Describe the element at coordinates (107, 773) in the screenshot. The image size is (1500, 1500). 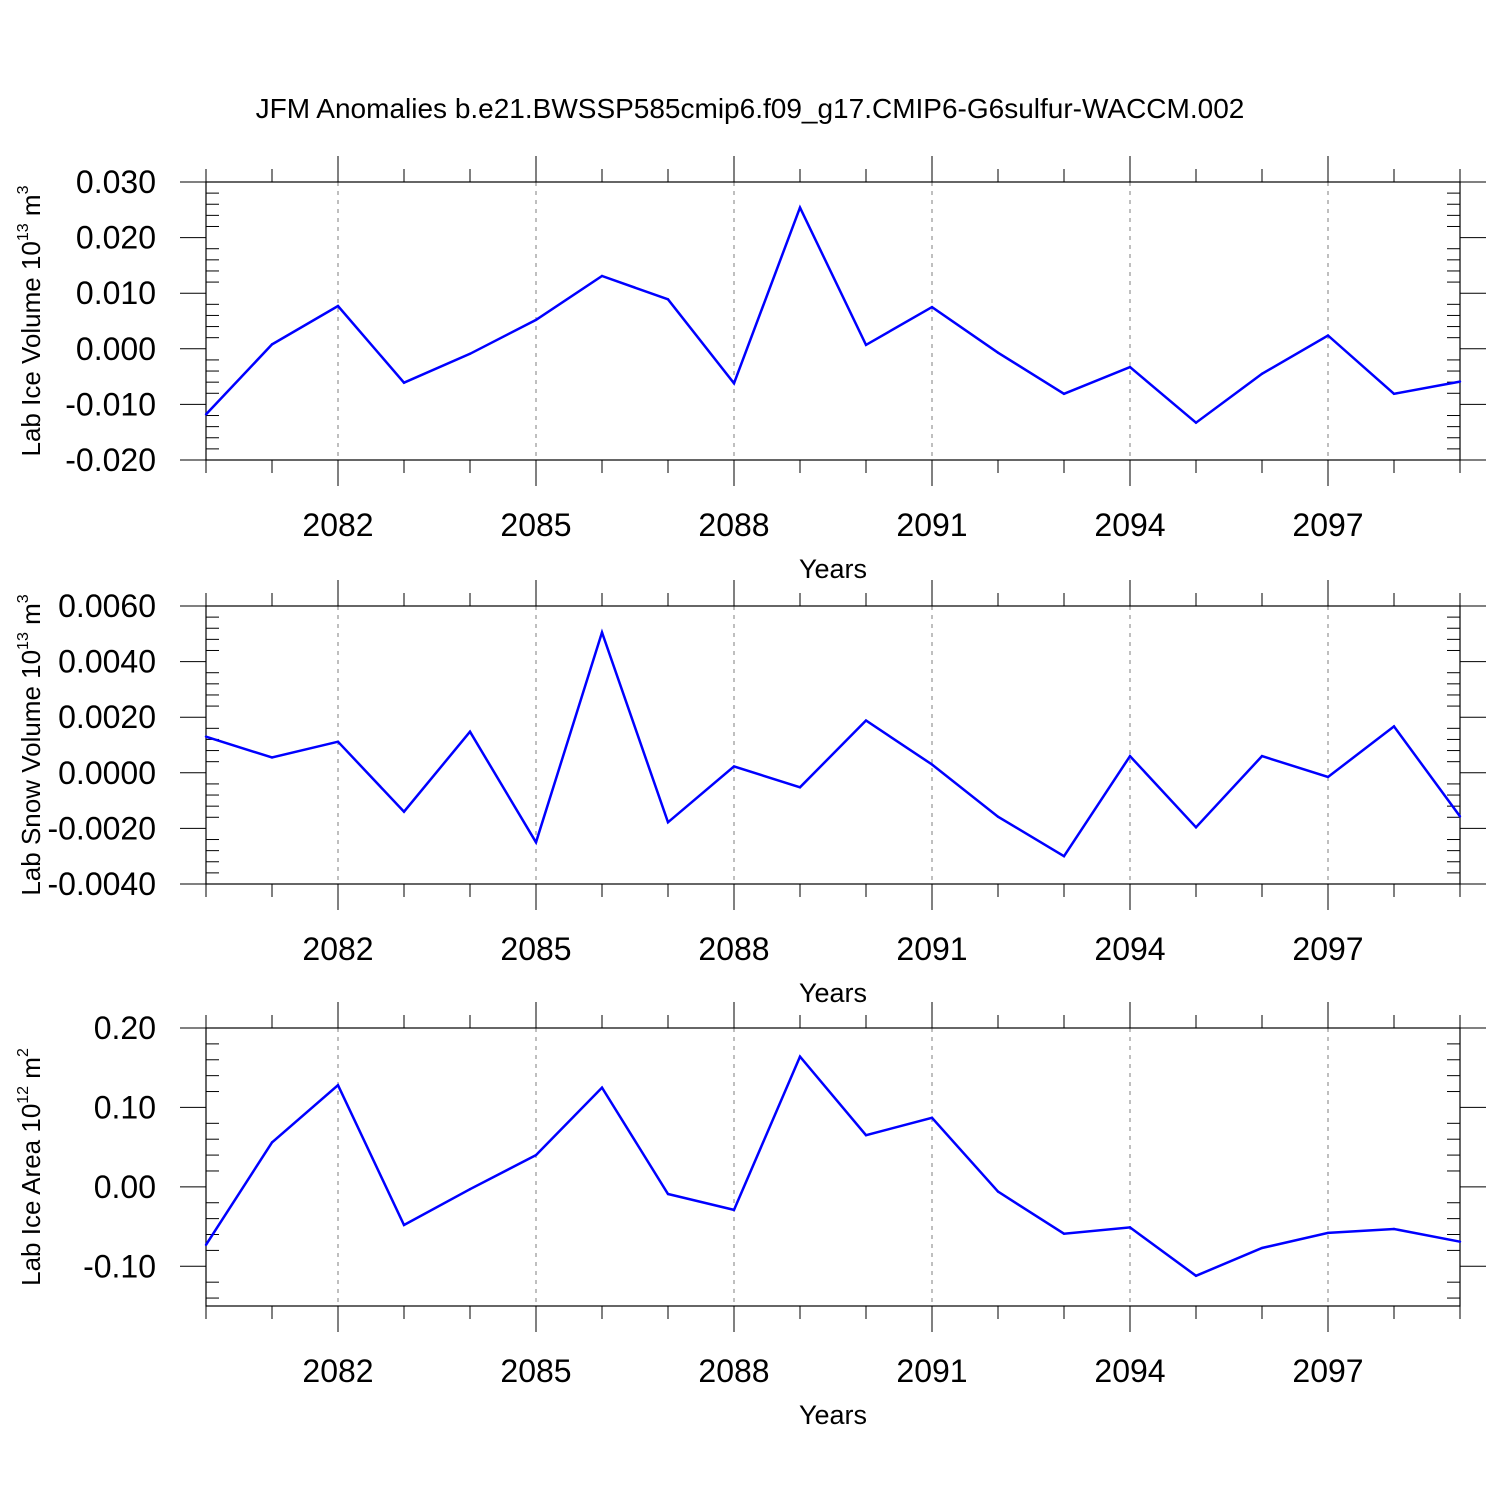
I see `y-tick-label: 0.0000` at that location.